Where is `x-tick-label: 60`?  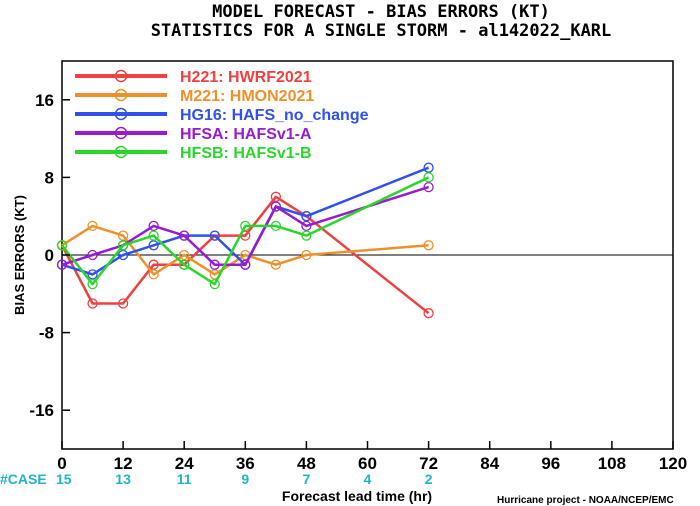
x-tick-label: 60 is located at coordinates (367, 463).